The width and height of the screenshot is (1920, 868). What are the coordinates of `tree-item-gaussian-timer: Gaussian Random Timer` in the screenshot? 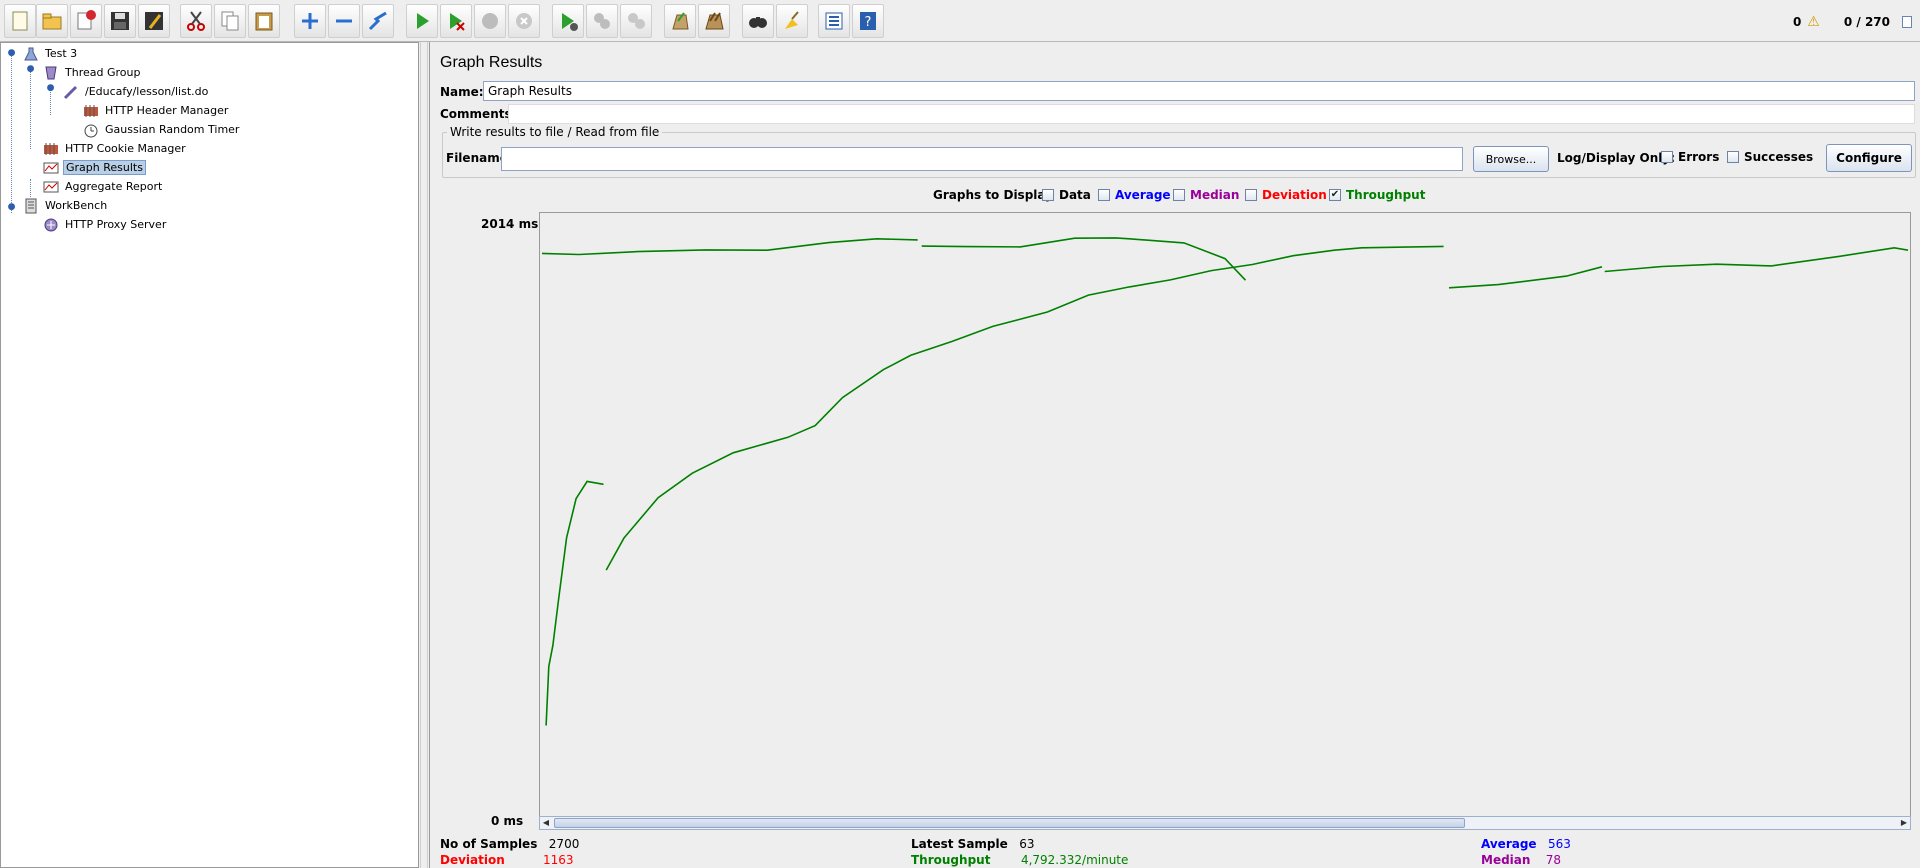 It's located at (162, 129).